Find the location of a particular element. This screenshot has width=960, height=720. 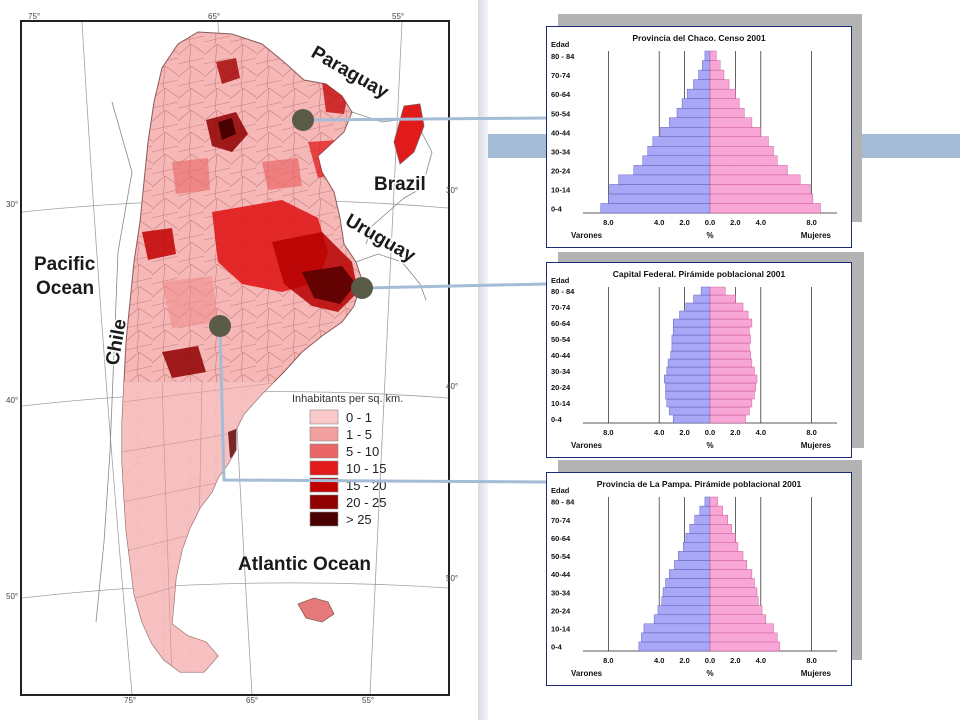

legend-label: 0 - 1 is located at coordinates (359, 417).